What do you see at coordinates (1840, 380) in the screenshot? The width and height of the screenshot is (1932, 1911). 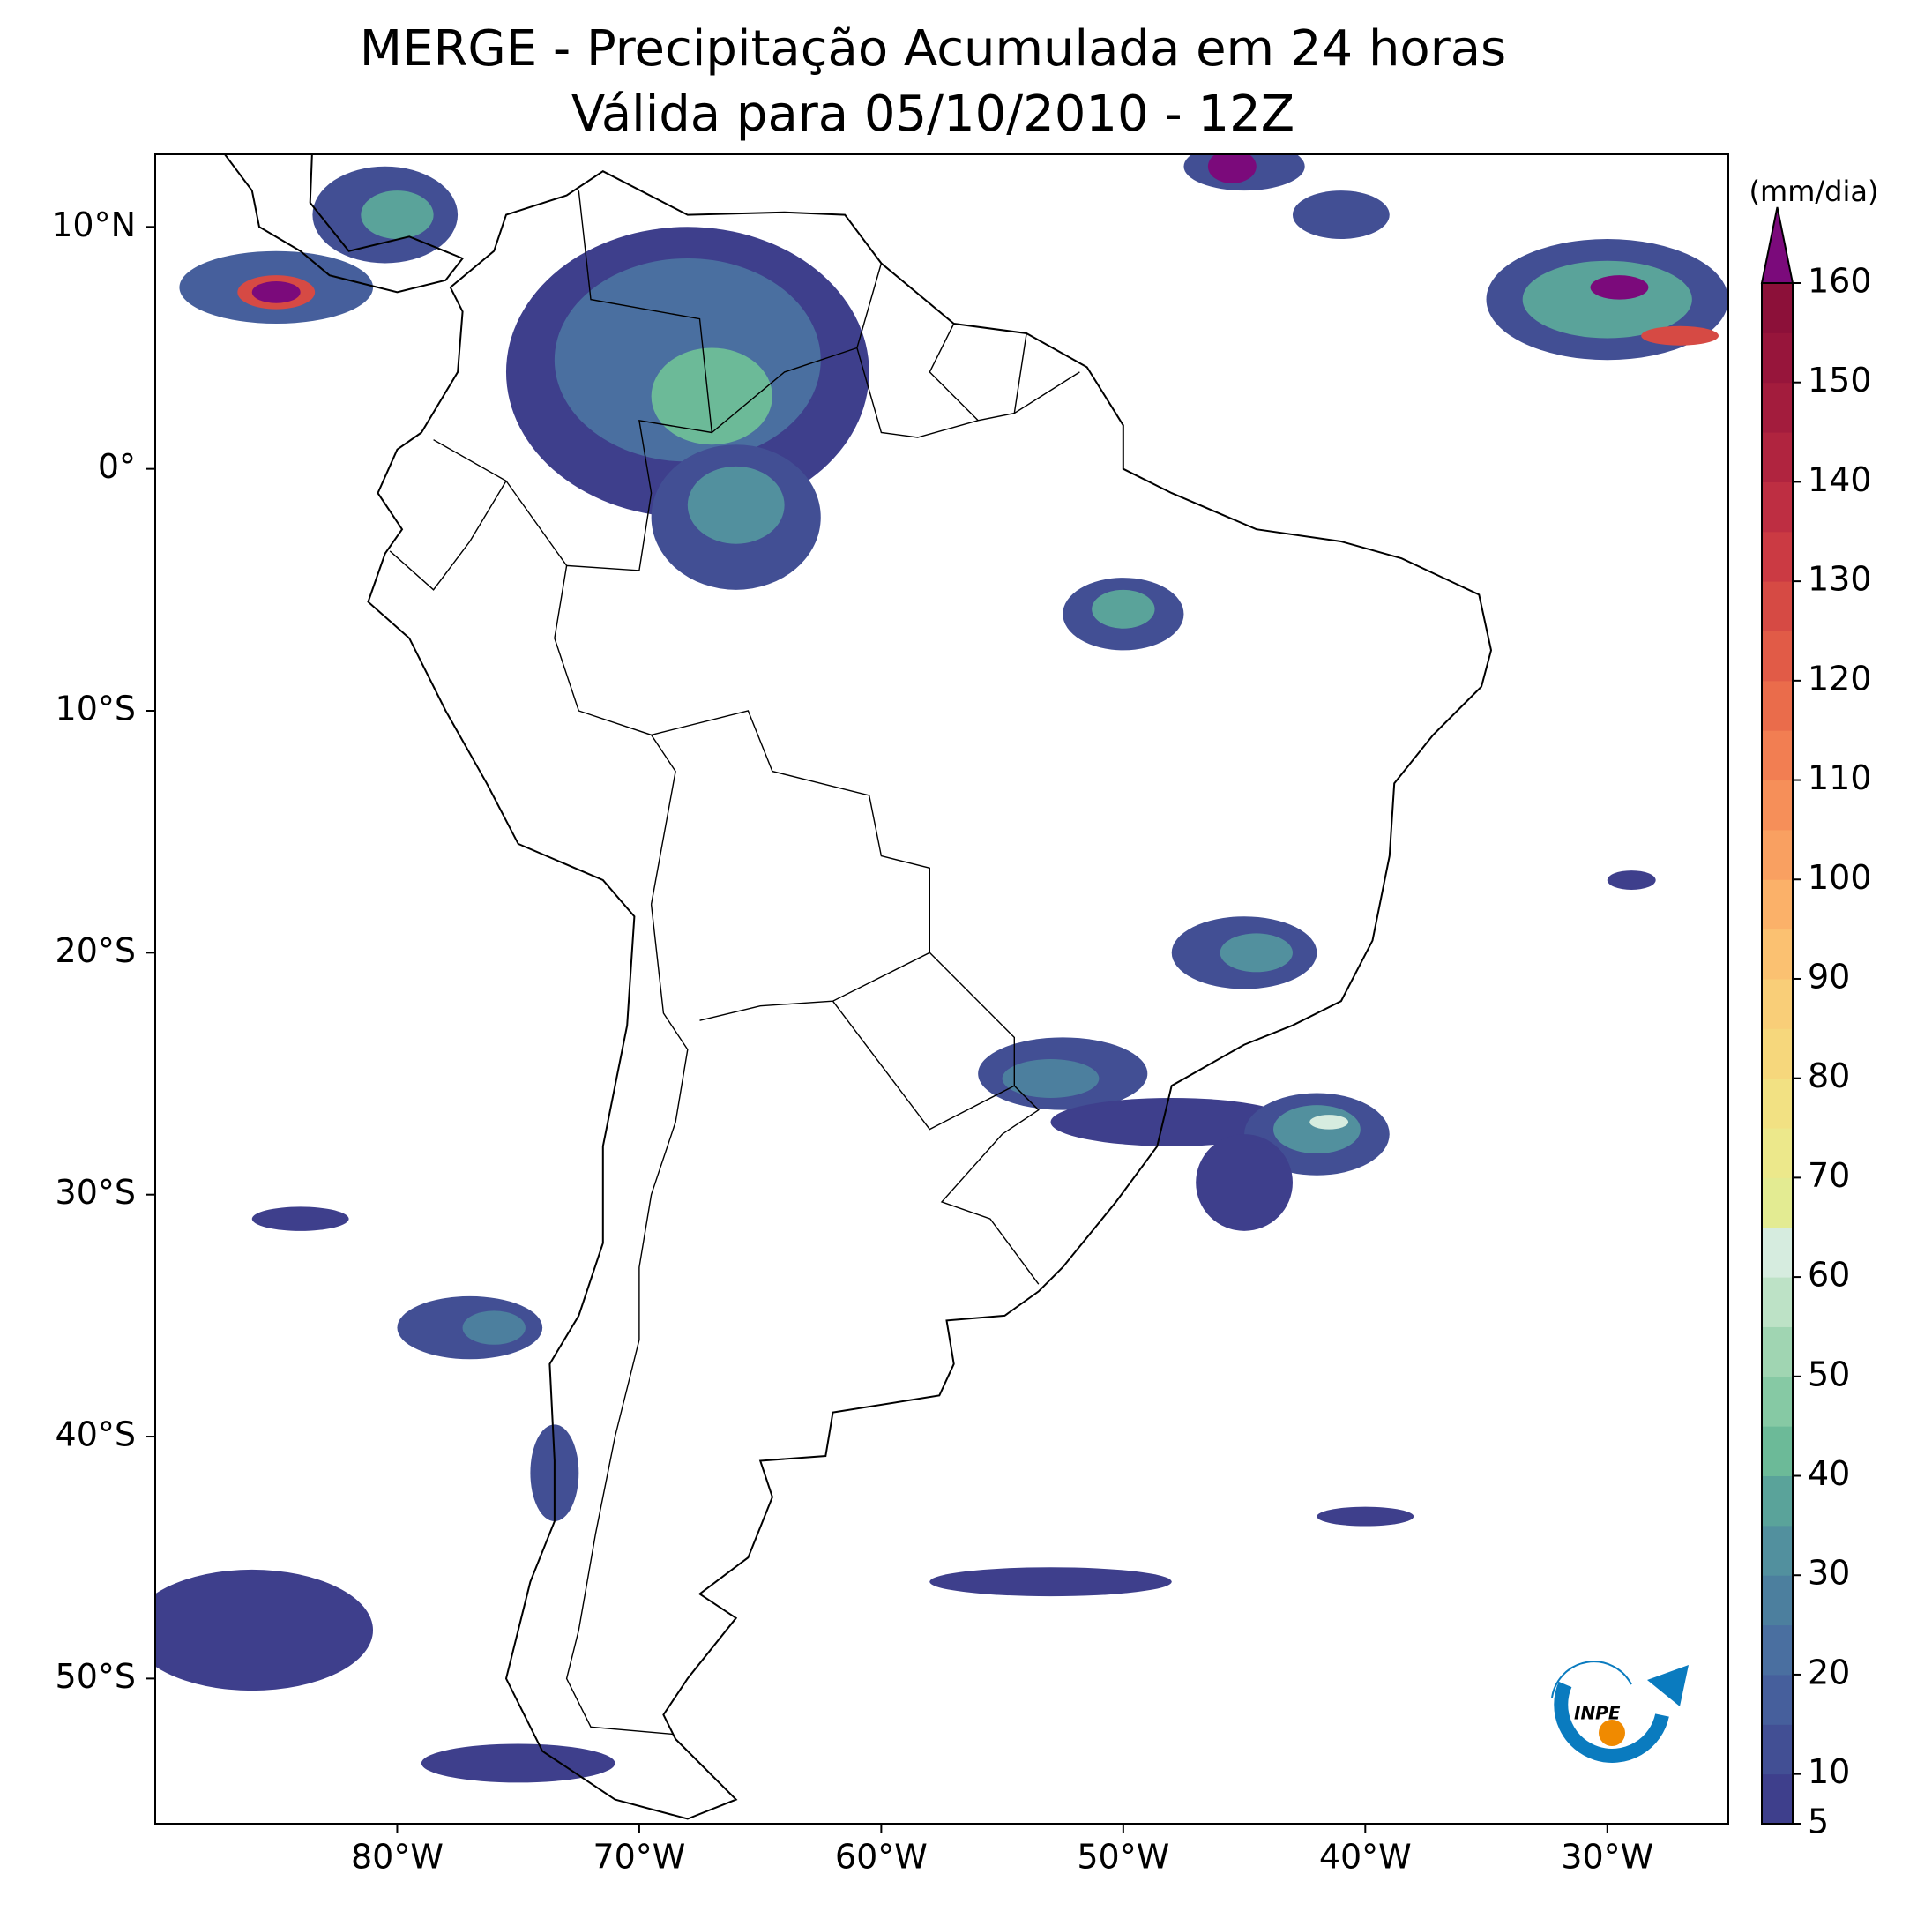 I see `colorbar-tick-label: 150` at bounding box center [1840, 380].